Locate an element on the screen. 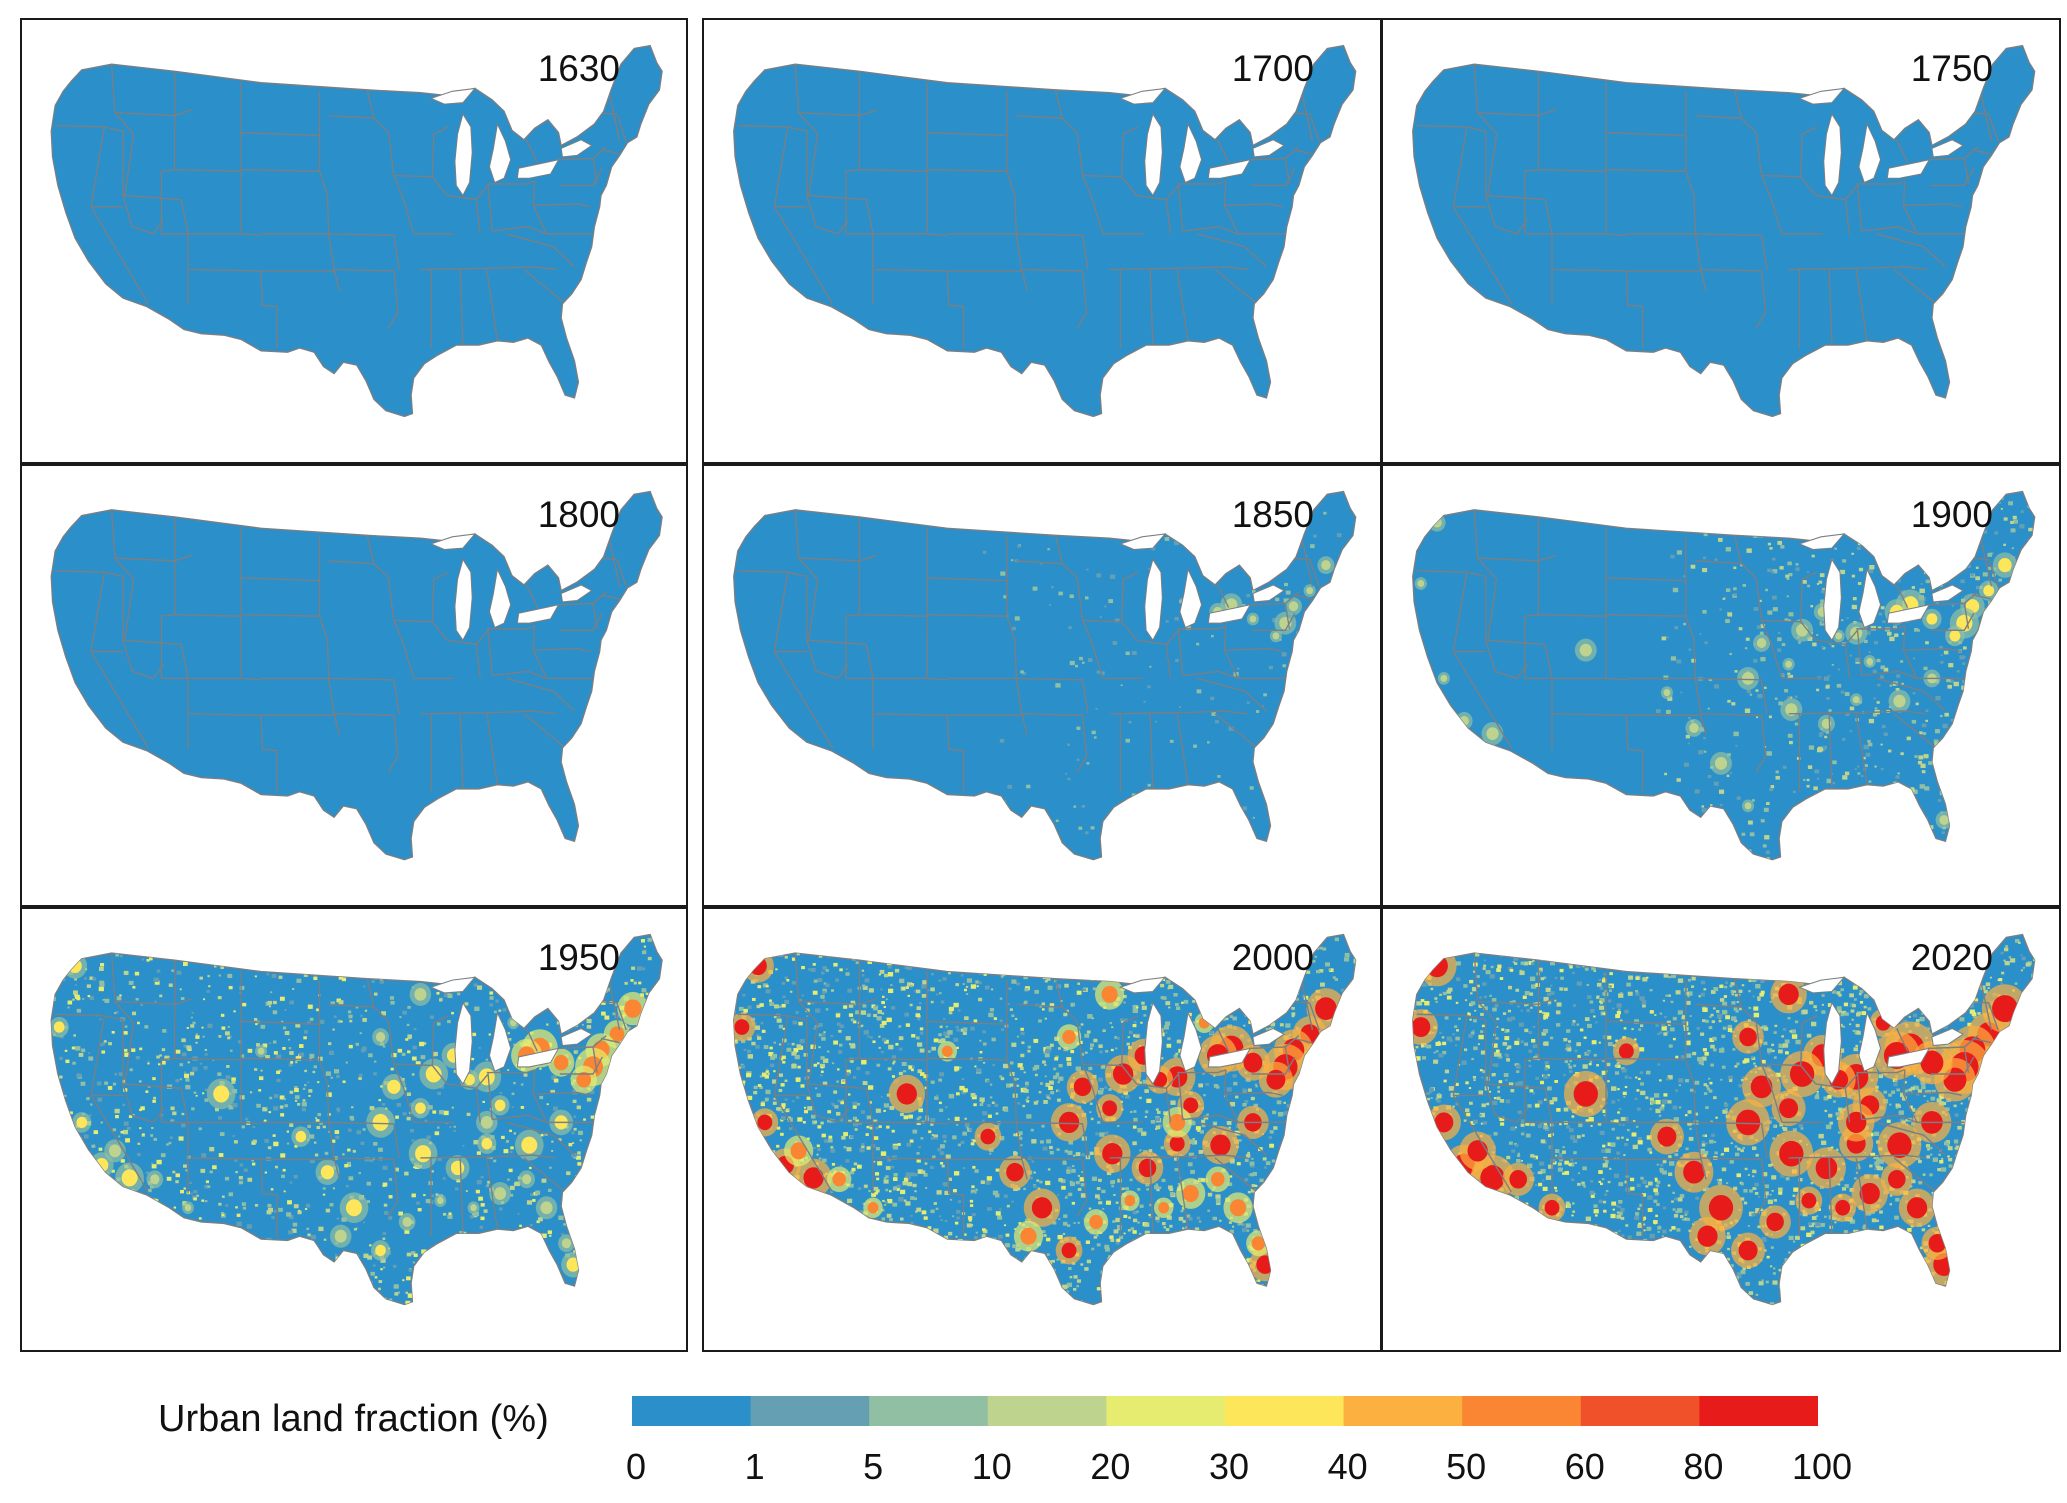  great-lake is located at coordinates (453, 96).